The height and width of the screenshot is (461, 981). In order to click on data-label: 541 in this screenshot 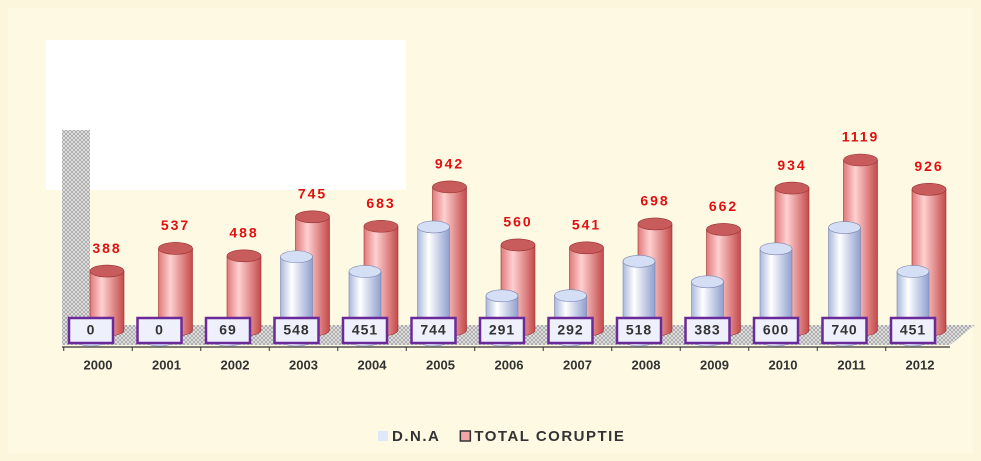, I will do `click(586, 225)`.